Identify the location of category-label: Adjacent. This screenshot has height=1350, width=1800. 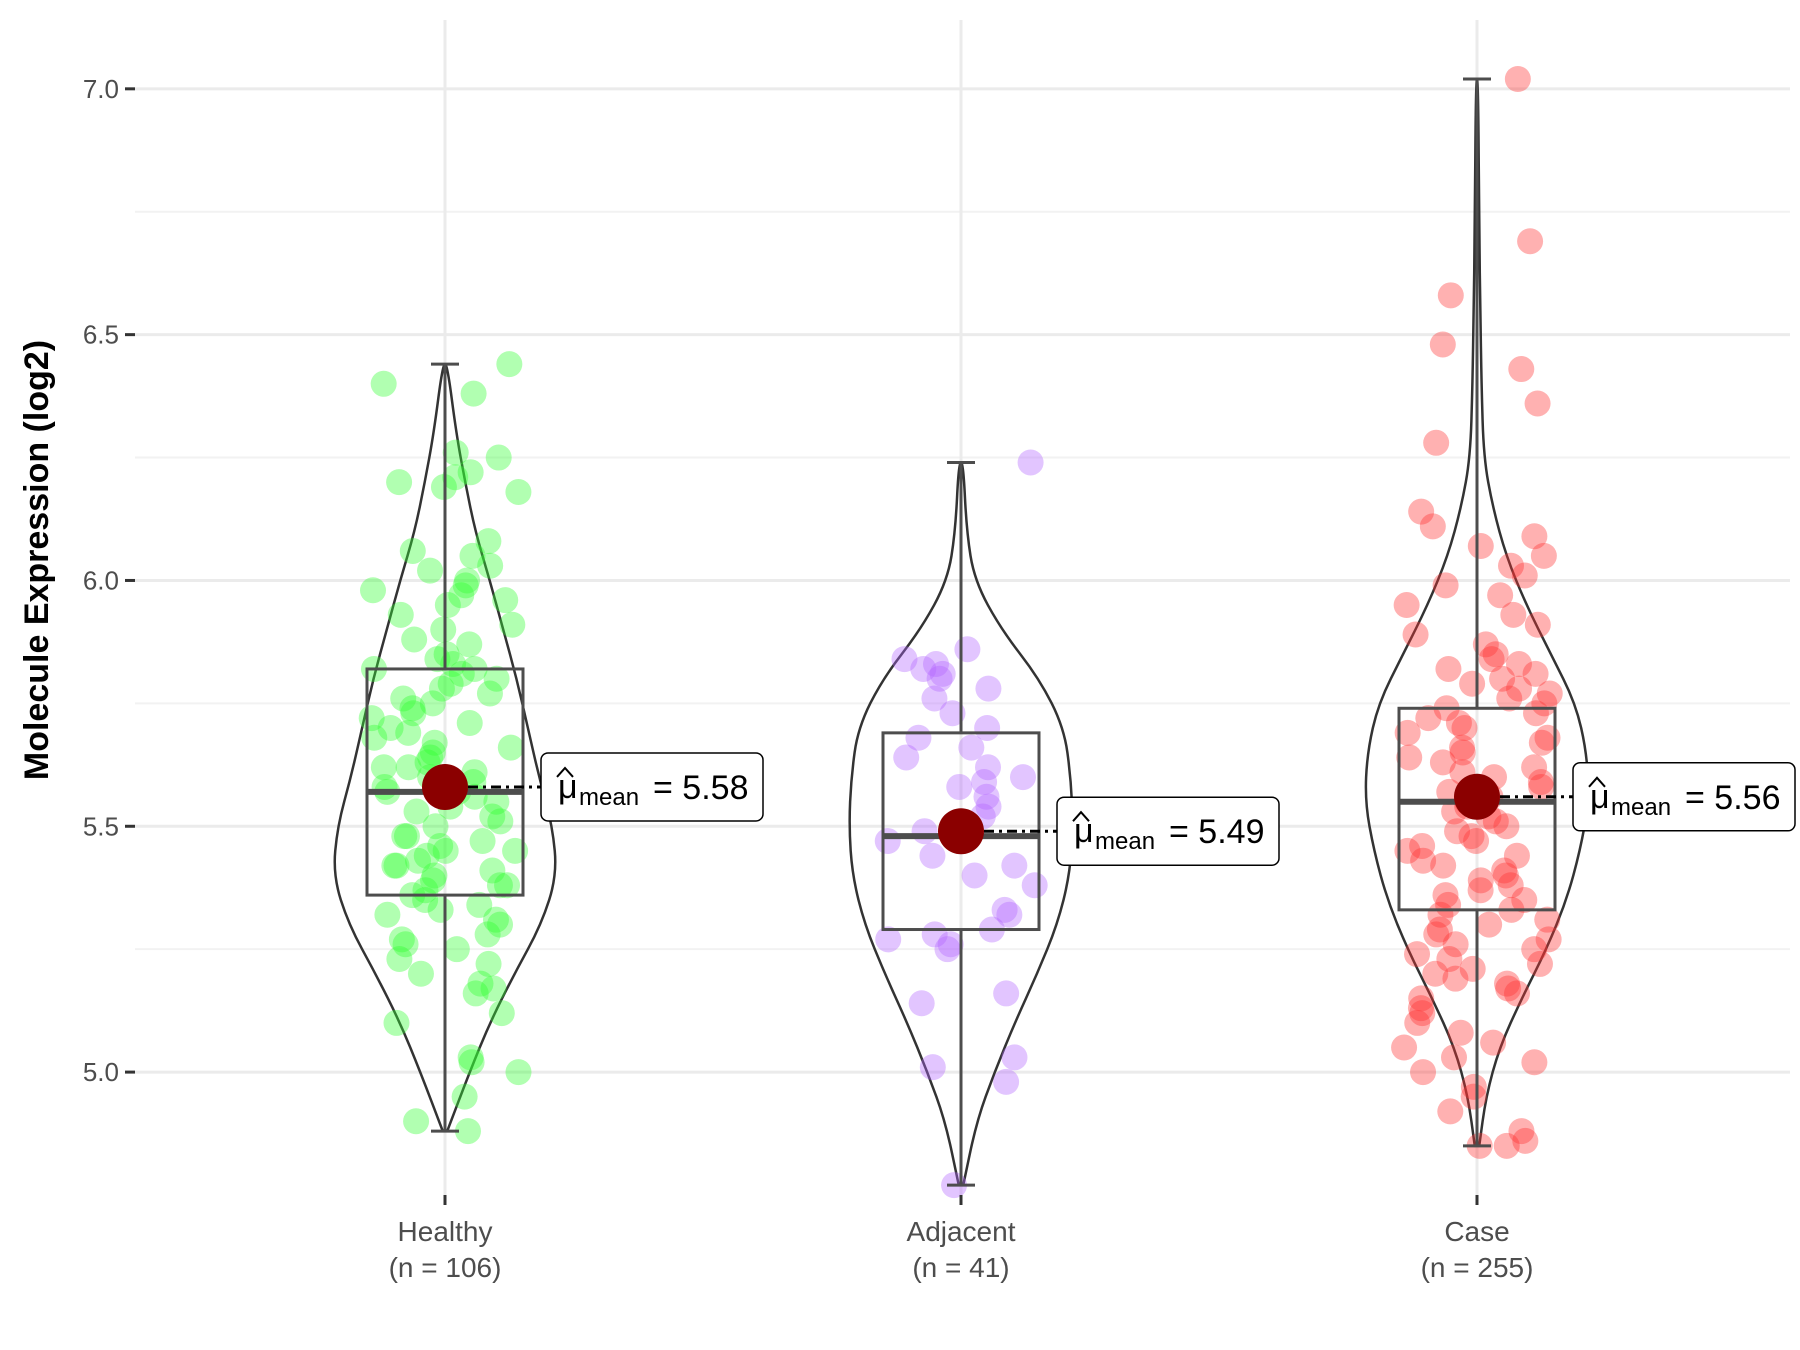
(961, 1231).